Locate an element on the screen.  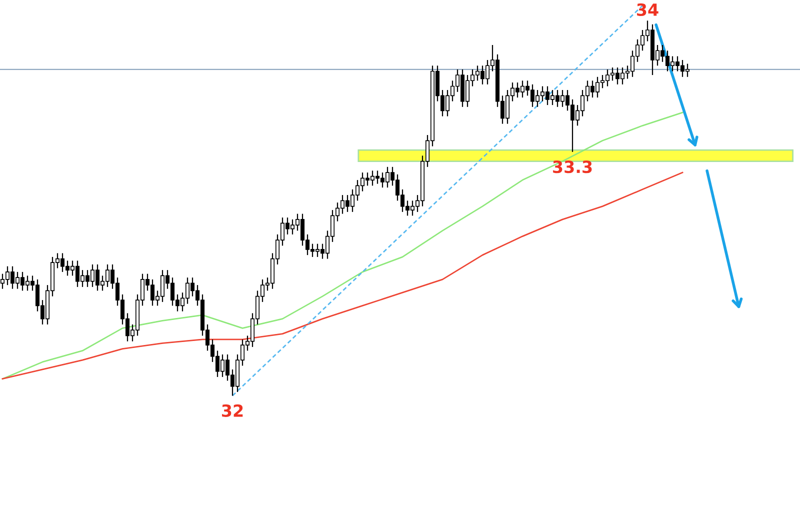
annotation: 34 is located at coordinates (647, 9).